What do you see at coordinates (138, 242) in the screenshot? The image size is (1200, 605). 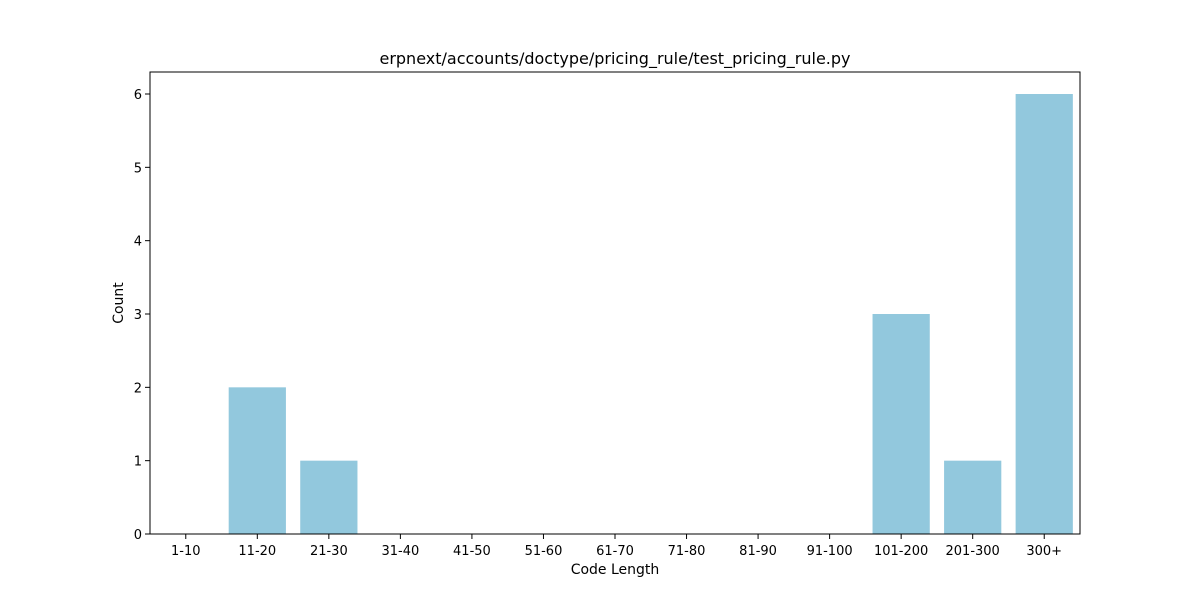 I see `y-tick-label: 4` at bounding box center [138, 242].